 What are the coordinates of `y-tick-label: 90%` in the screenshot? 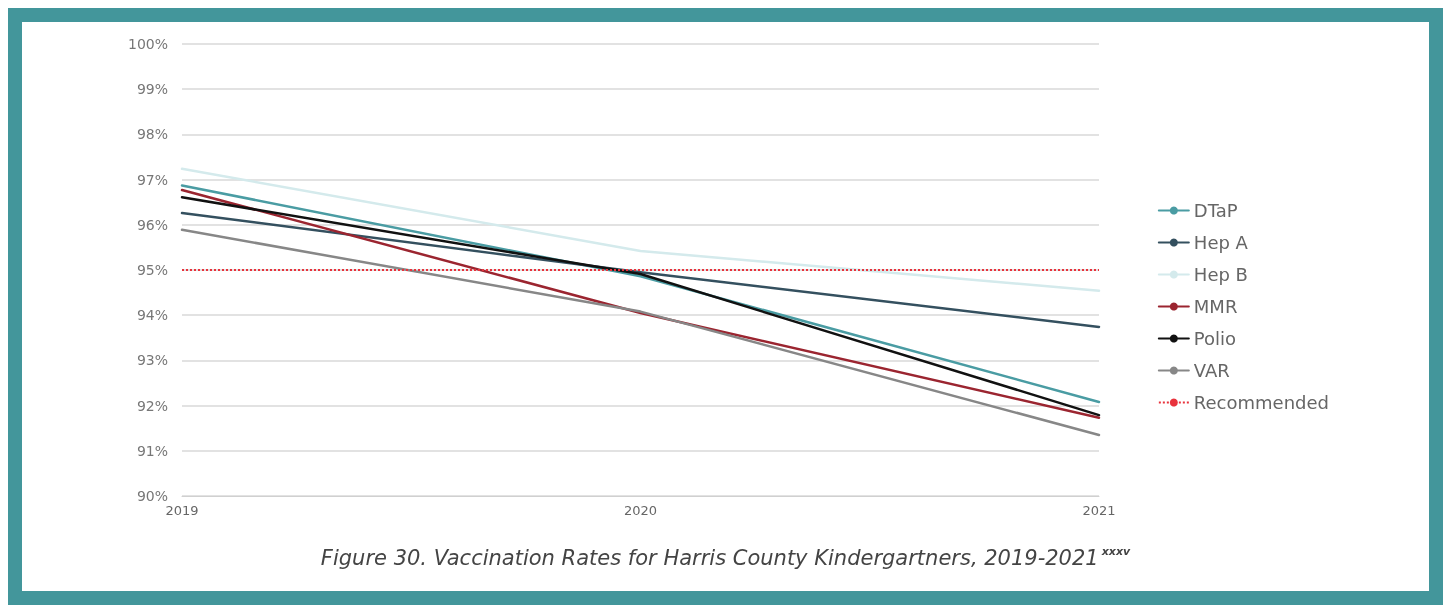 It's located at (152, 496).